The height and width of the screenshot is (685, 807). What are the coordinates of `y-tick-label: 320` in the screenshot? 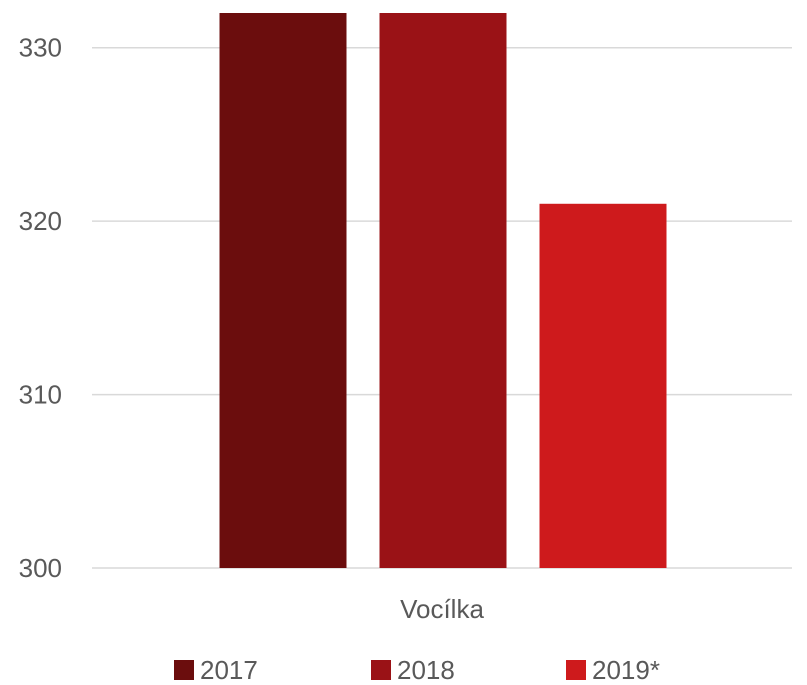 It's located at (40, 221).